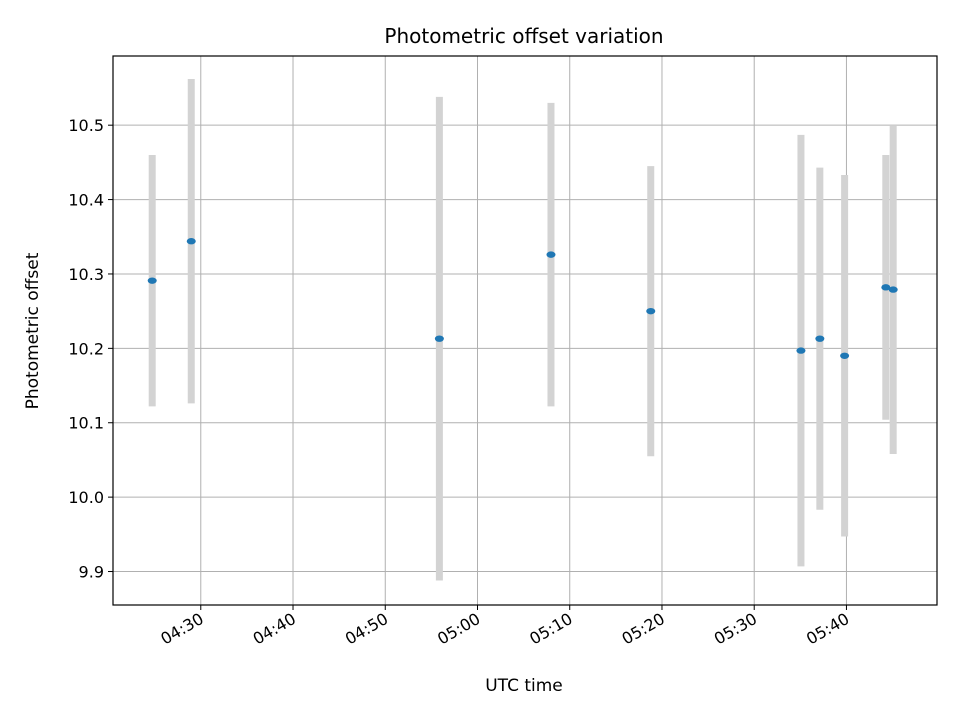 Image resolution: width=960 pixels, height=720 pixels. What do you see at coordinates (550, 629) in the screenshot?
I see `x-tick-label: 05:10` at bounding box center [550, 629].